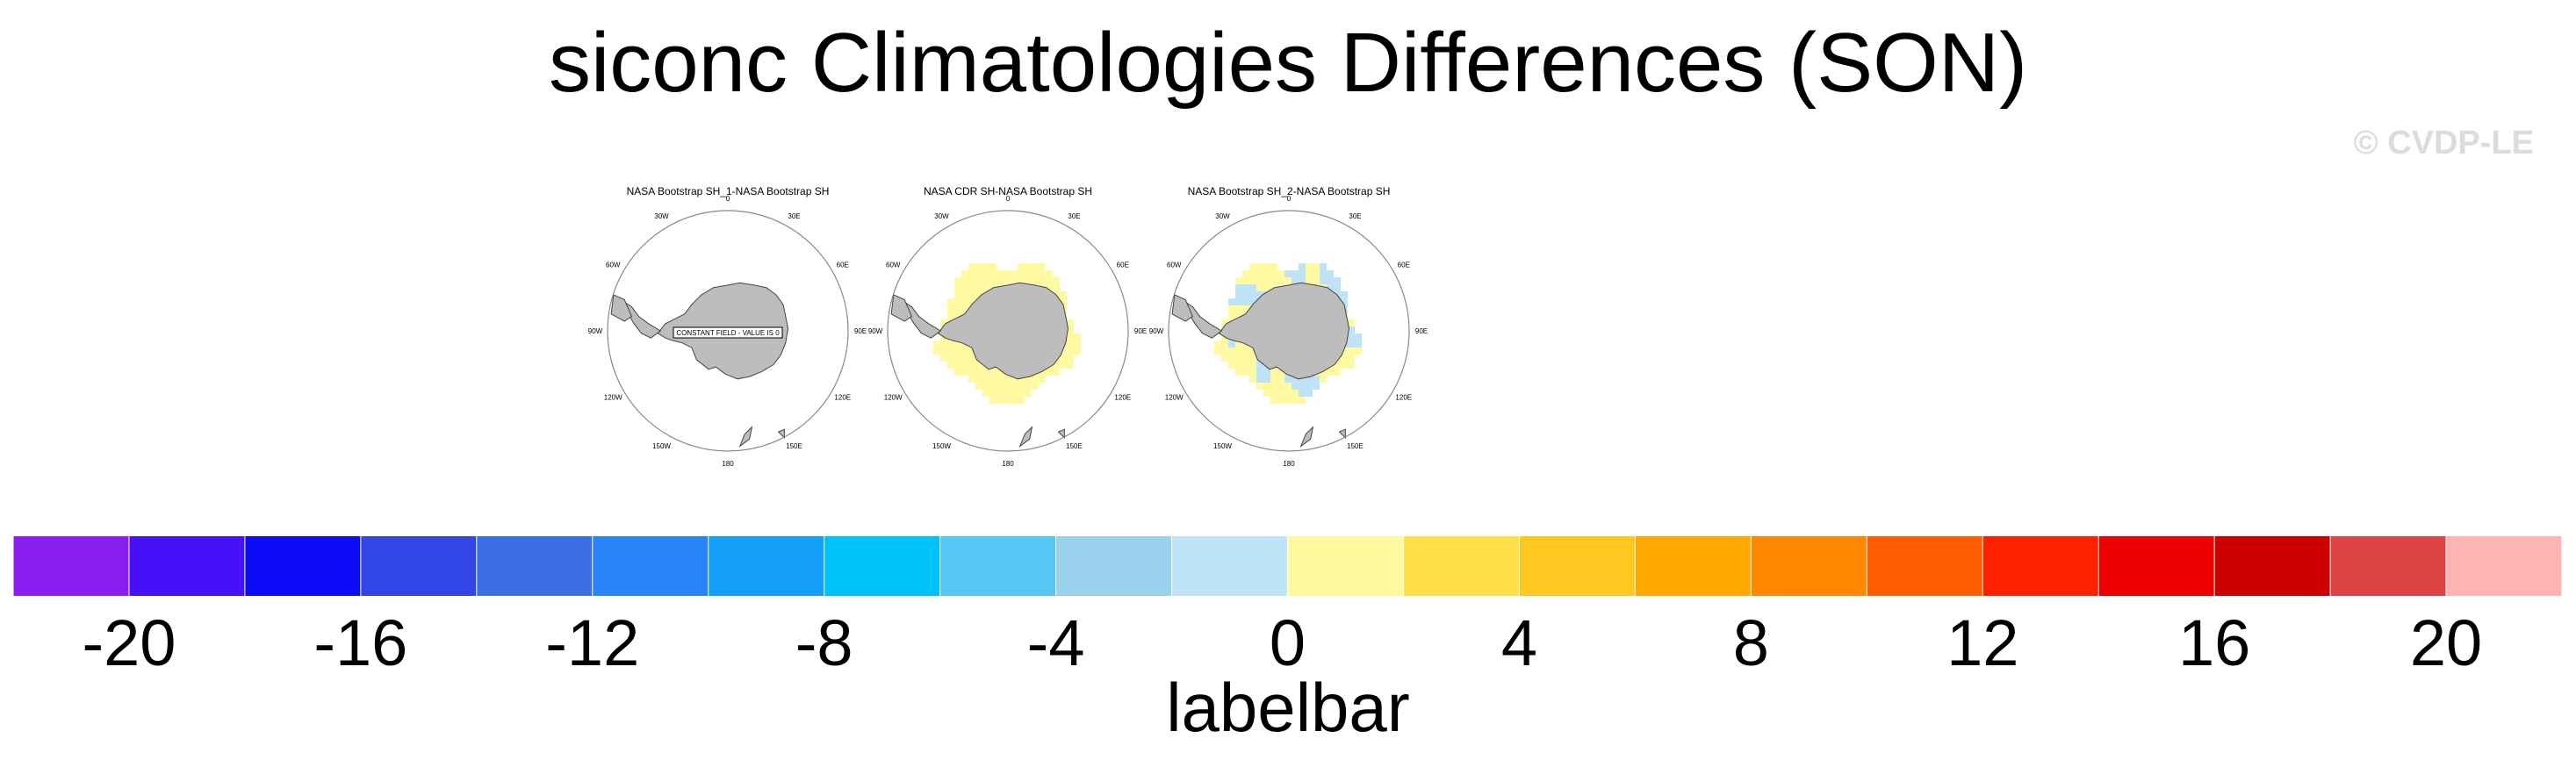 The height and width of the screenshot is (760, 2576). I want to click on colorbar-tick-label: -4, so click(1056, 636).